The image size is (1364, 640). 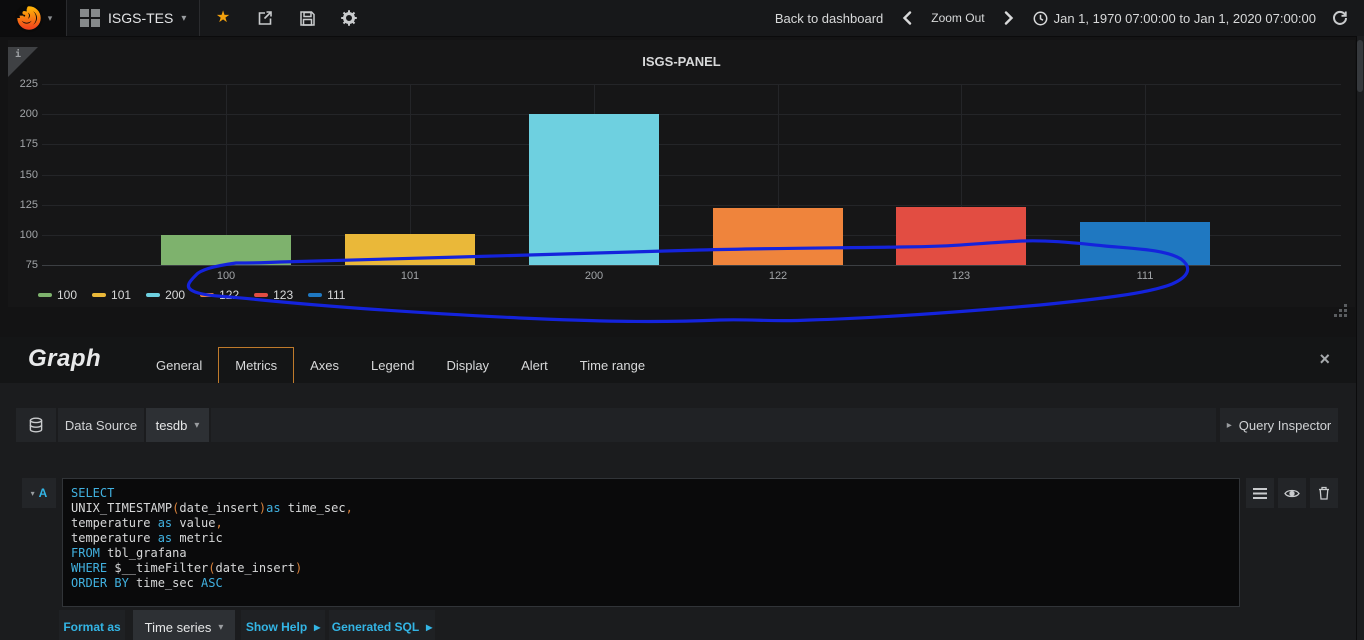 What do you see at coordinates (958, 18) in the screenshot?
I see `zoom-out-button: Zoom Out` at bounding box center [958, 18].